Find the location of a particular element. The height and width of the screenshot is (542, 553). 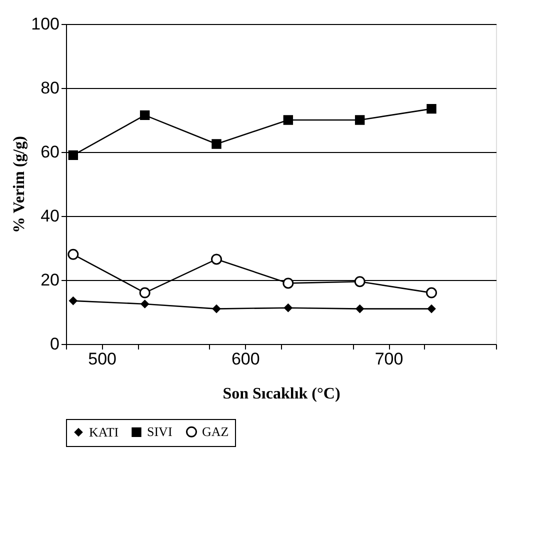

y-tick-label: 60 is located at coordinates (50, 152).